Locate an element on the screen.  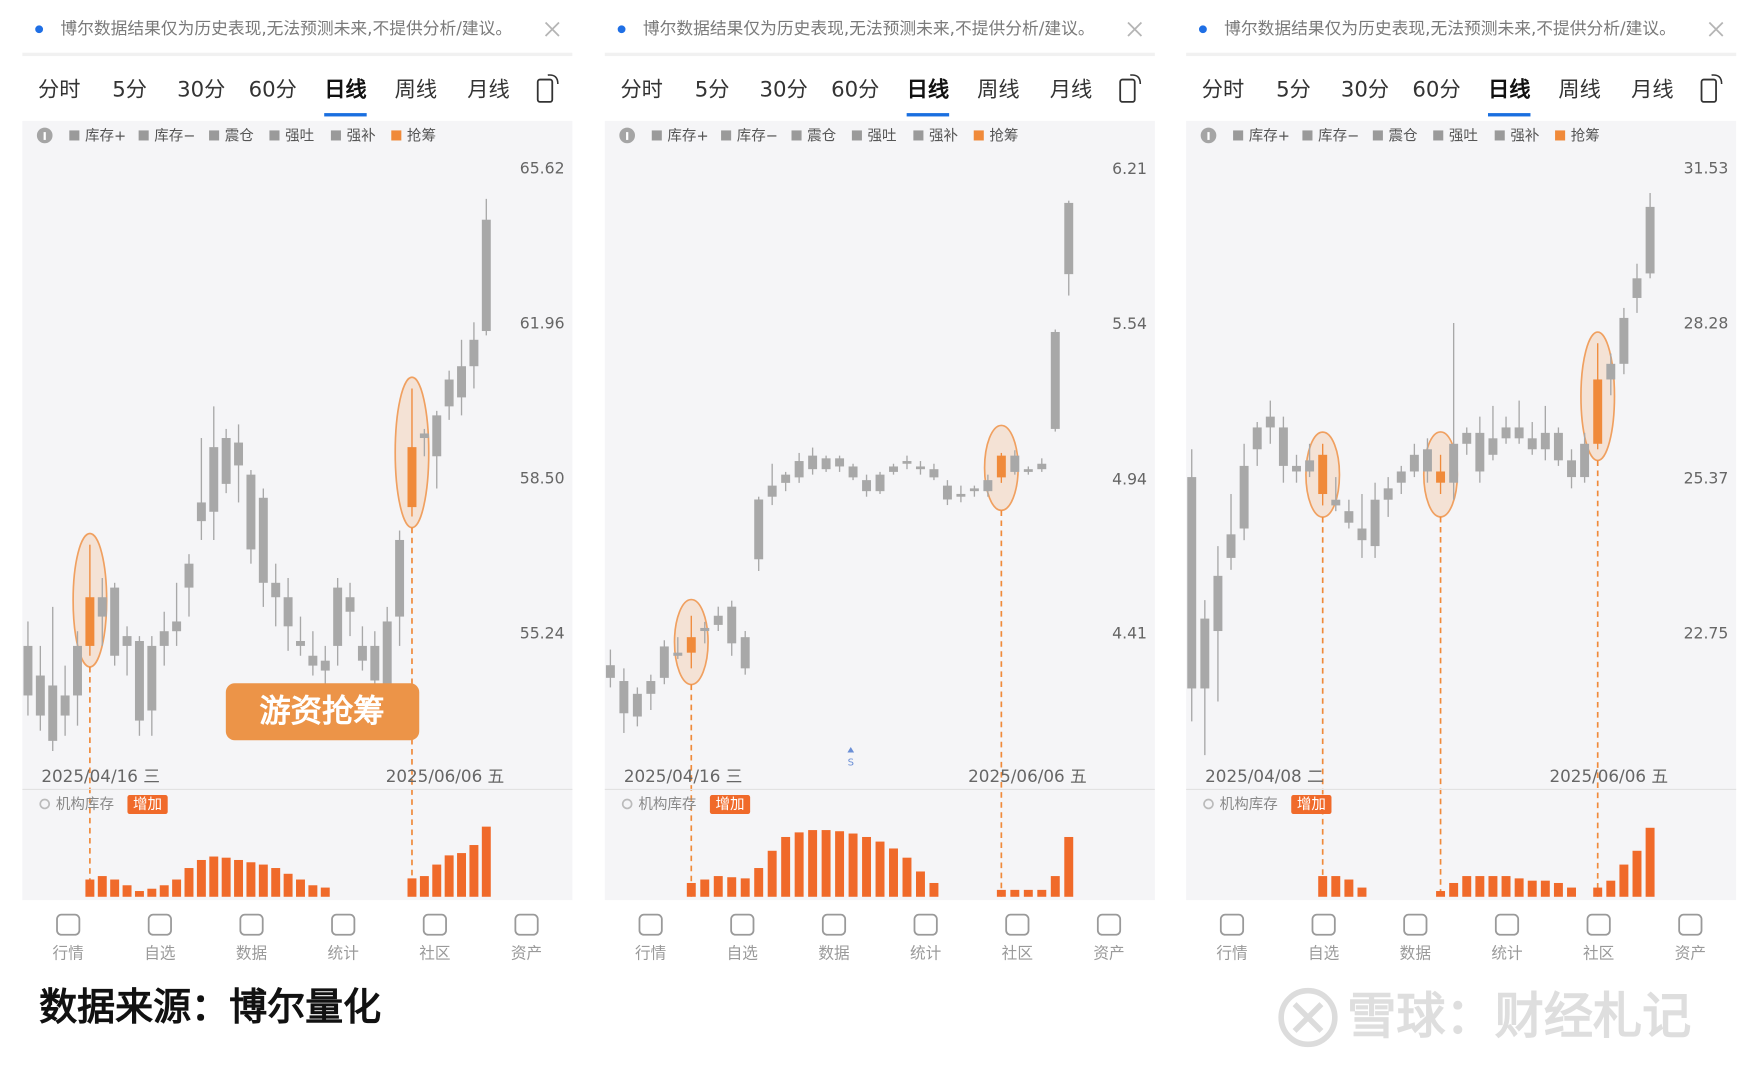
rotate-icon-arrow is located at coordinates (1136, 79).